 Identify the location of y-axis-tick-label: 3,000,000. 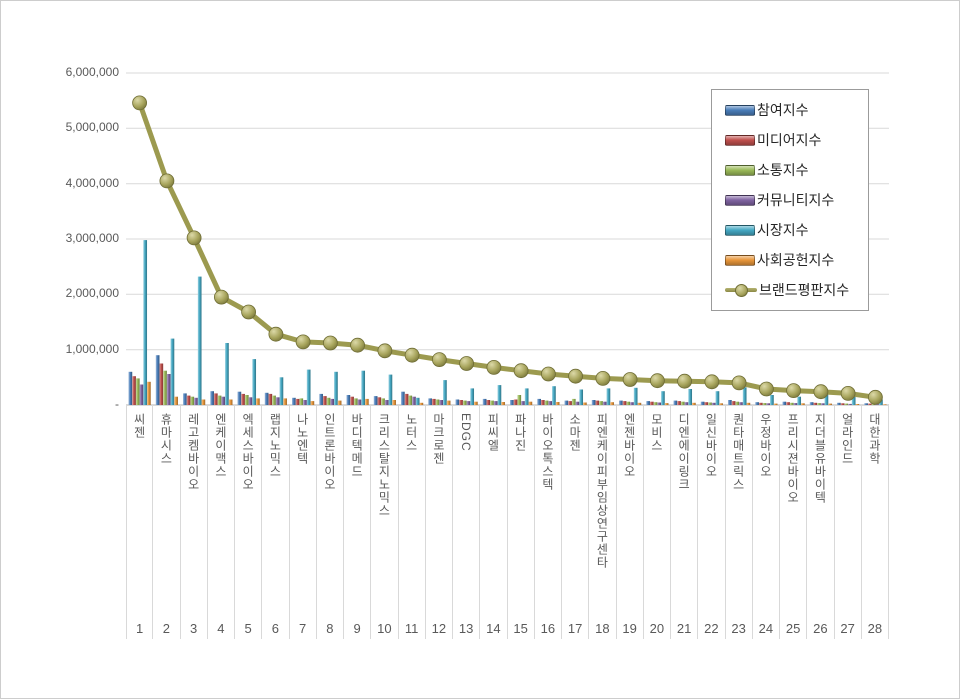
(92, 238).